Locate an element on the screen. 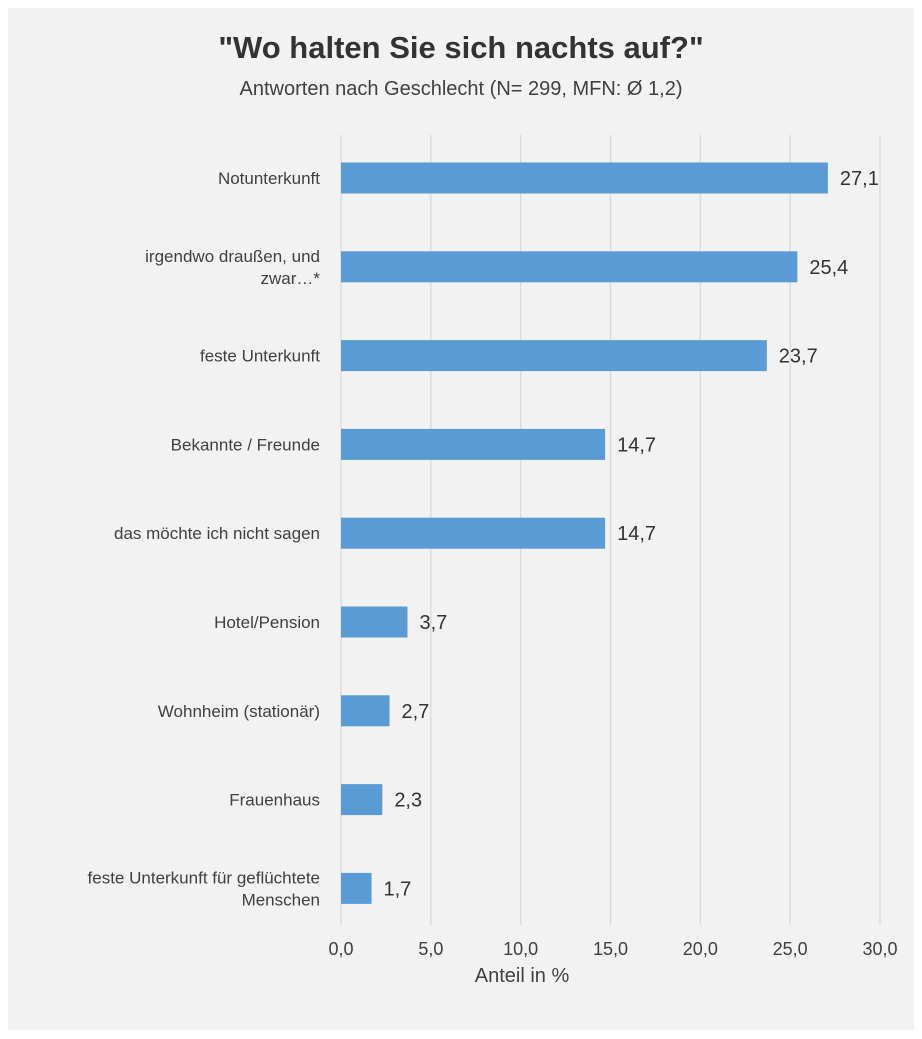 This screenshot has height=1039, width=922. category-label: irgendwo draußen, und zwar…* is located at coordinates (232, 267).